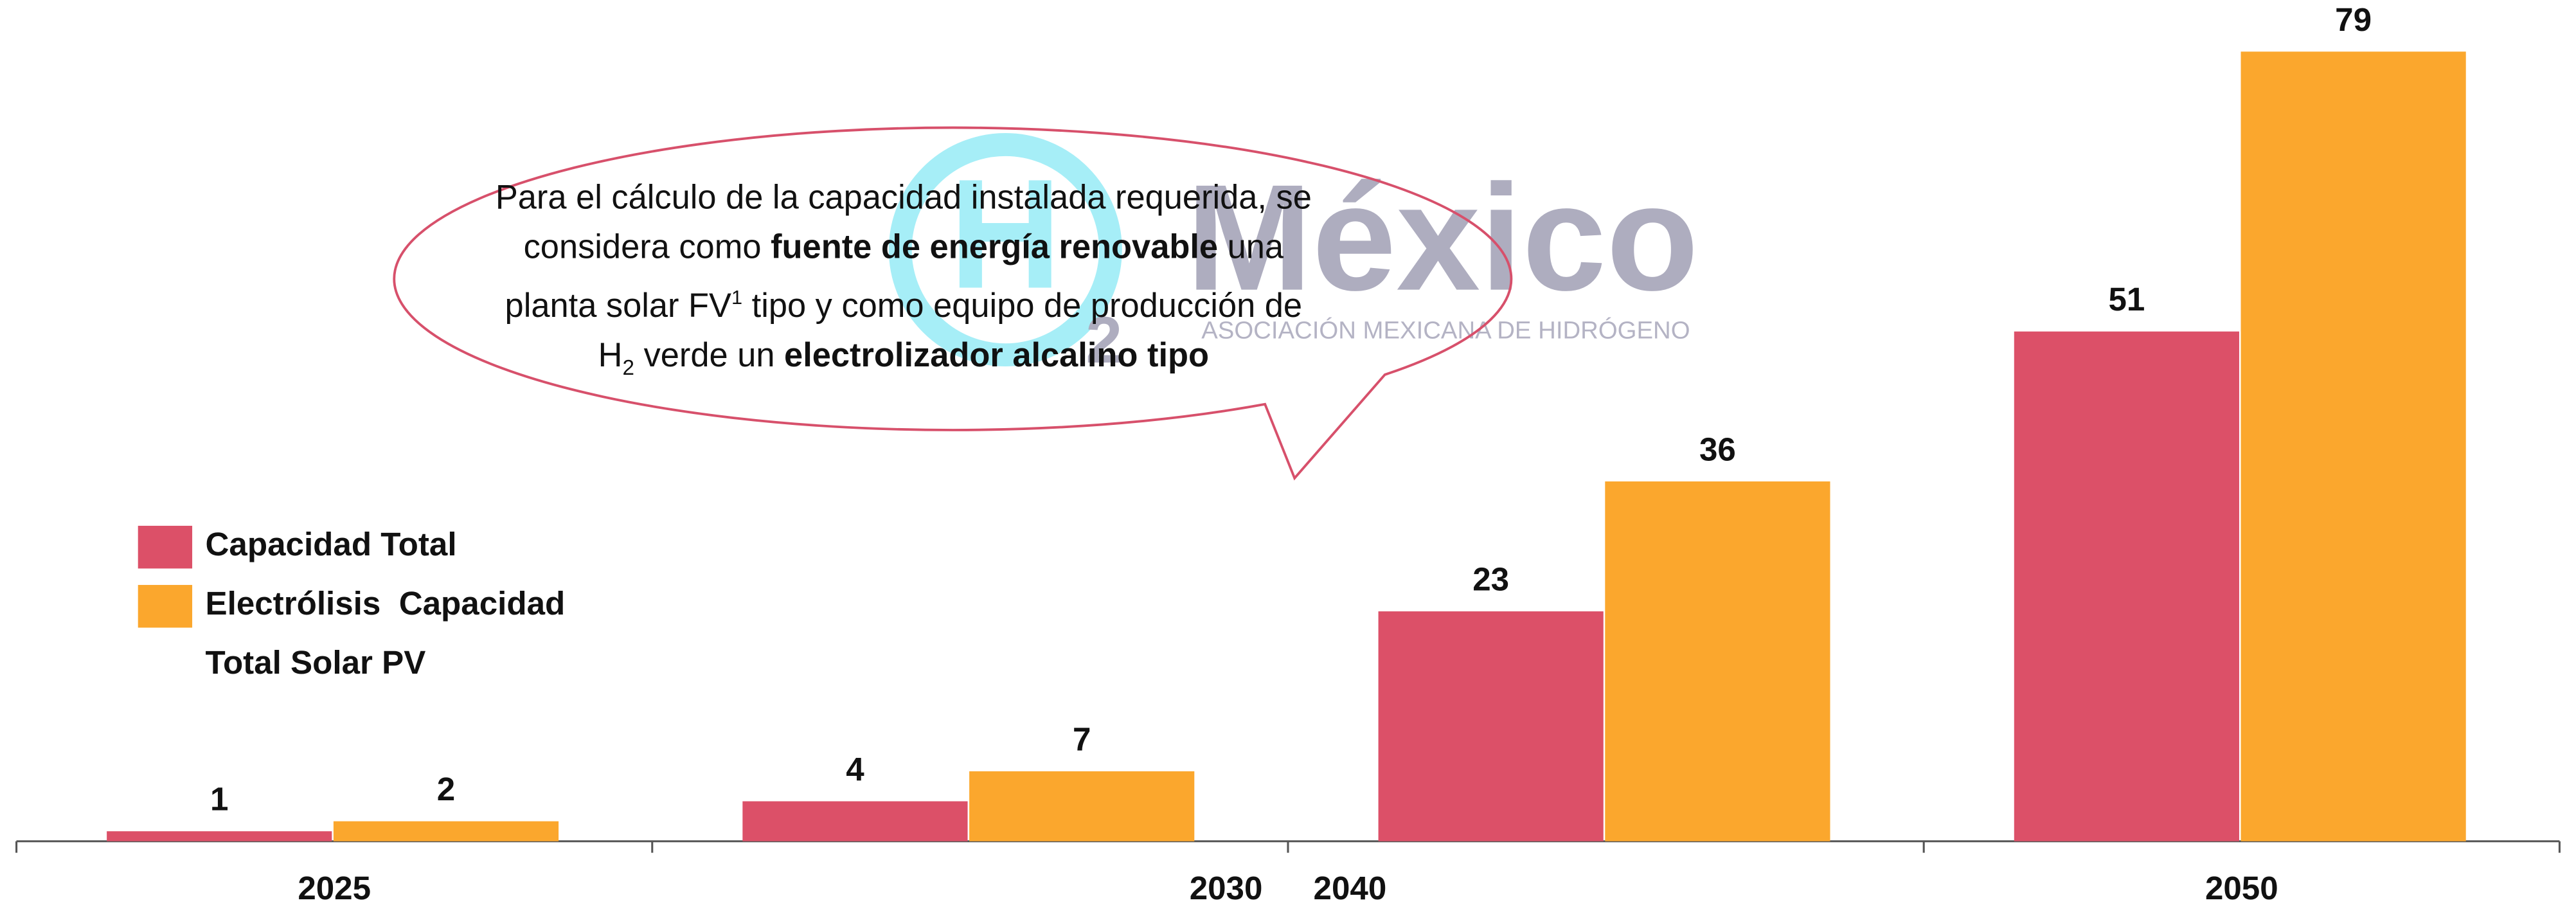  Describe the element at coordinates (335, 888) in the screenshot. I see `x-tick-label: 2025` at that location.